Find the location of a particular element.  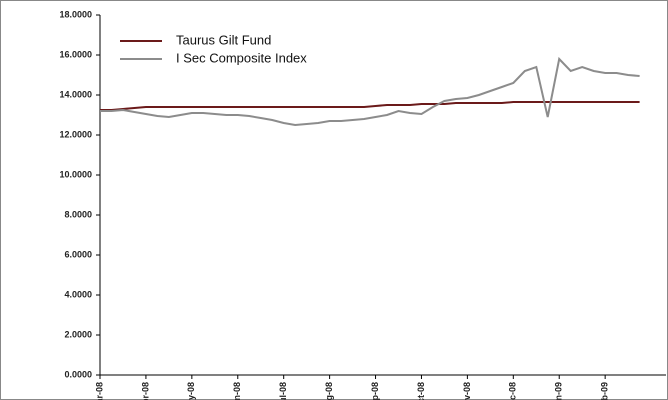

y-tick-label: 14.0000 is located at coordinates (75, 94).